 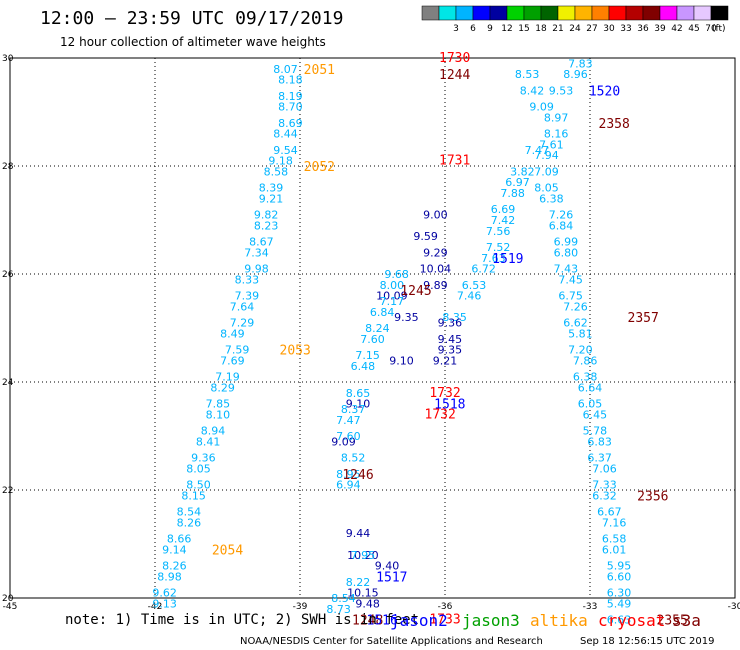 I want to click on colorbar-unit: (ft), so click(x=719, y=29).